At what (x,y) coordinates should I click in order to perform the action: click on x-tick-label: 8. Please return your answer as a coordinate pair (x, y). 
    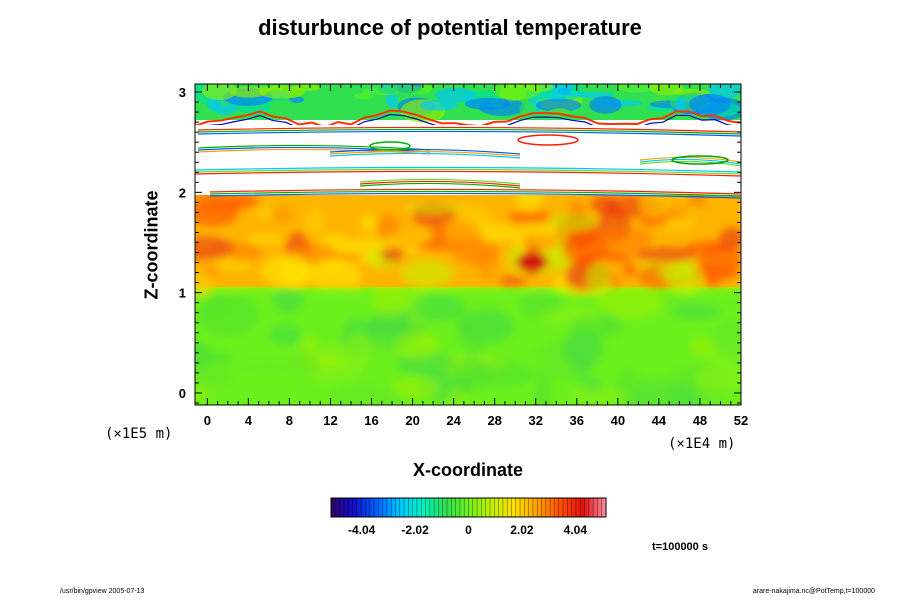
    Looking at the image, I should click on (289, 420).